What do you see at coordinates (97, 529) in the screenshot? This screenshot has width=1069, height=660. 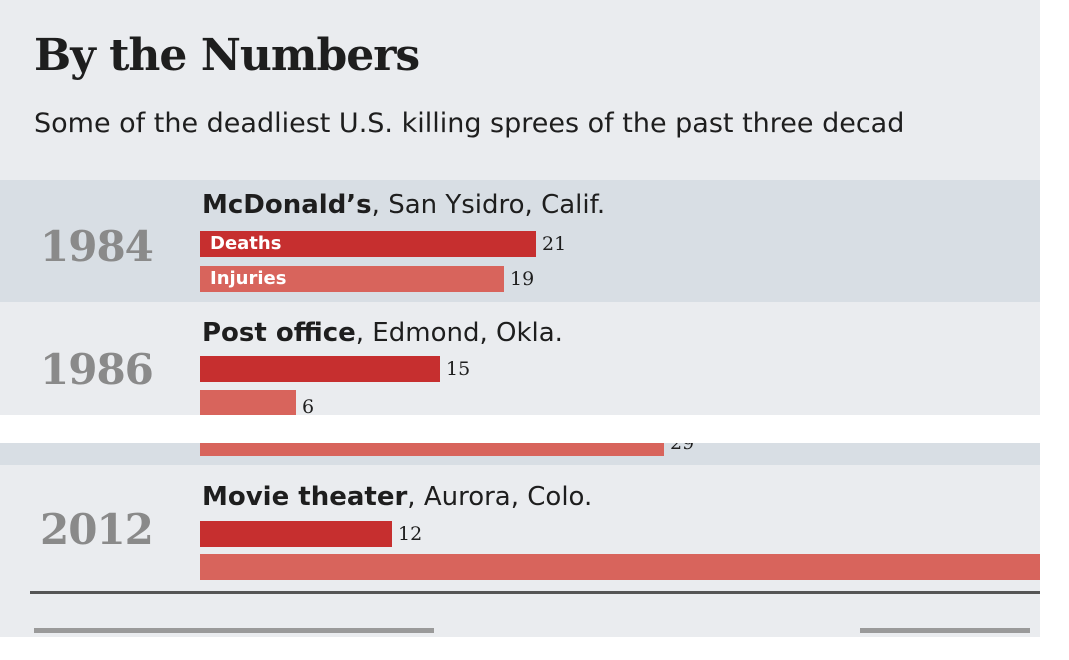 I see `year-label: 2012` at bounding box center [97, 529].